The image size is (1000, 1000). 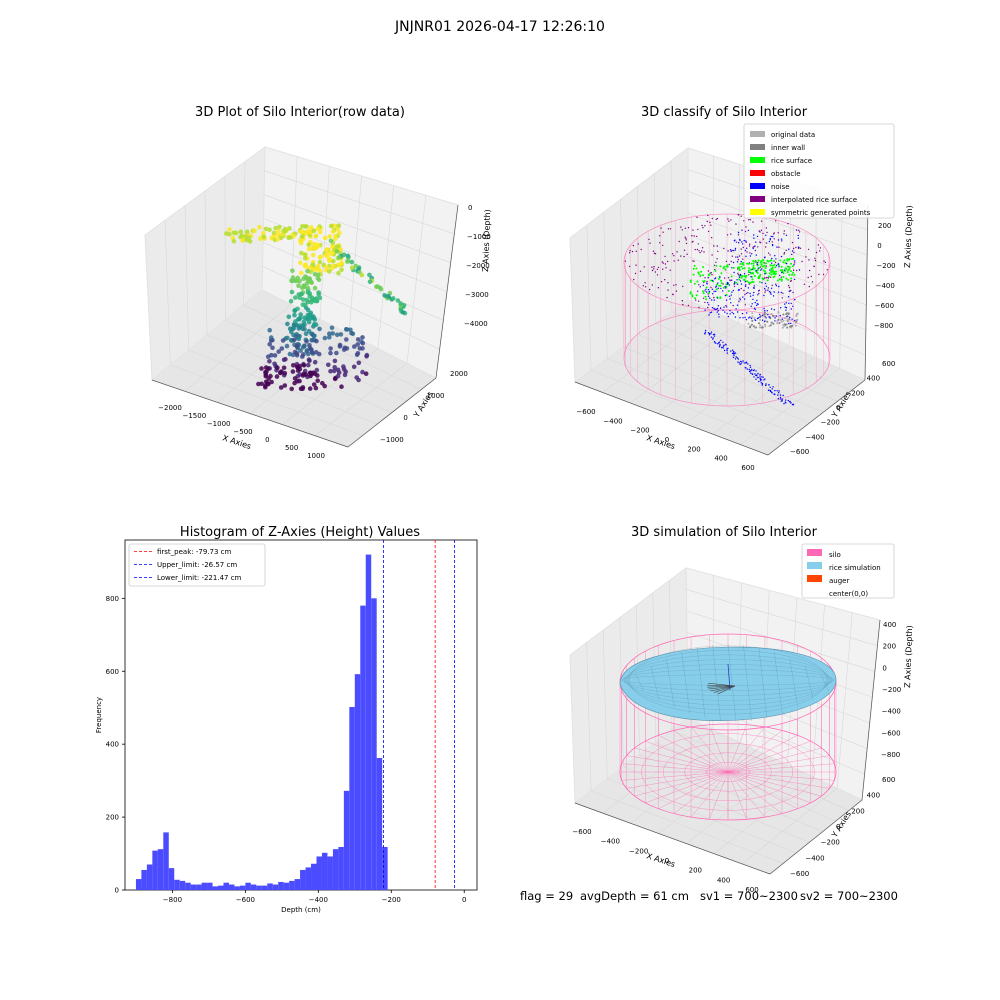 What do you see at coordinates (728, 680) in the screenshot?
I see `surface-mesh-ring` at bounding box center [728, 680].